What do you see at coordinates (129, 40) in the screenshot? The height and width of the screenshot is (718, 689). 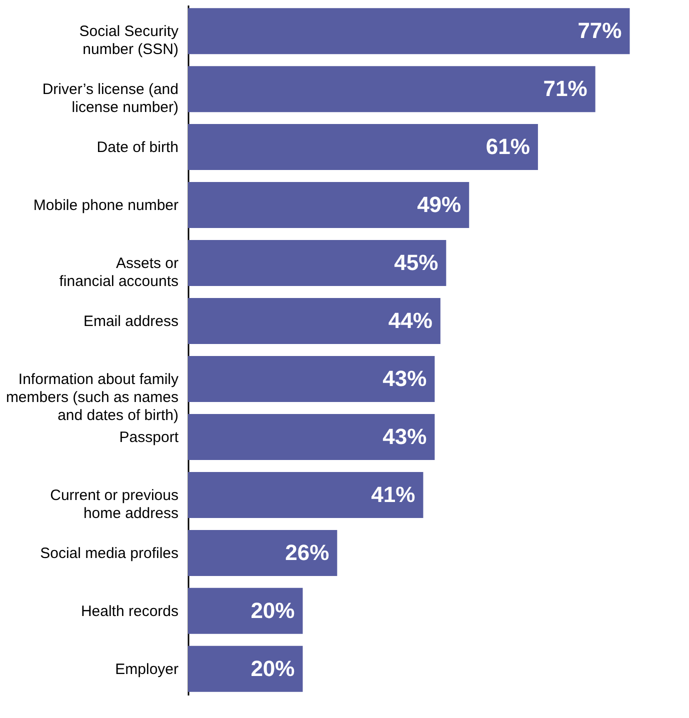 I see `y-tick-label: Social Security number (SSN)` at bounding box center [129, 40].